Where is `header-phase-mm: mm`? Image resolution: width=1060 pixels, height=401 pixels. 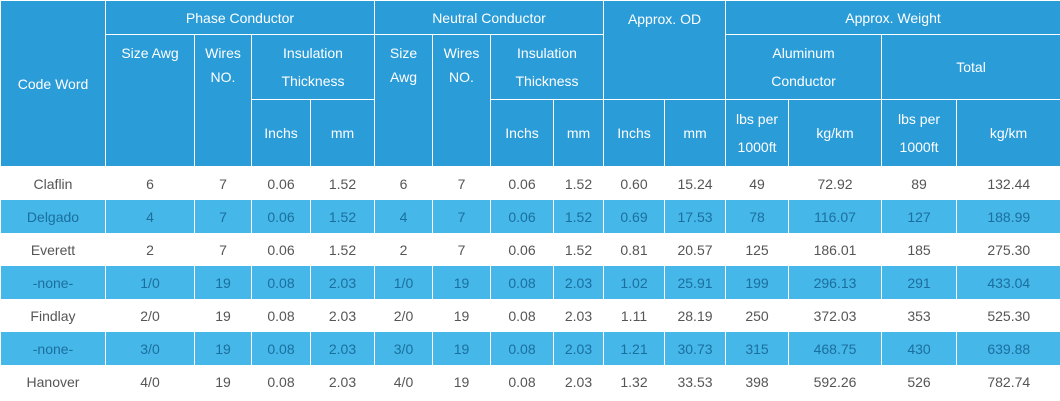 header-phase-mm: mm is located at coordinates (342, 133).